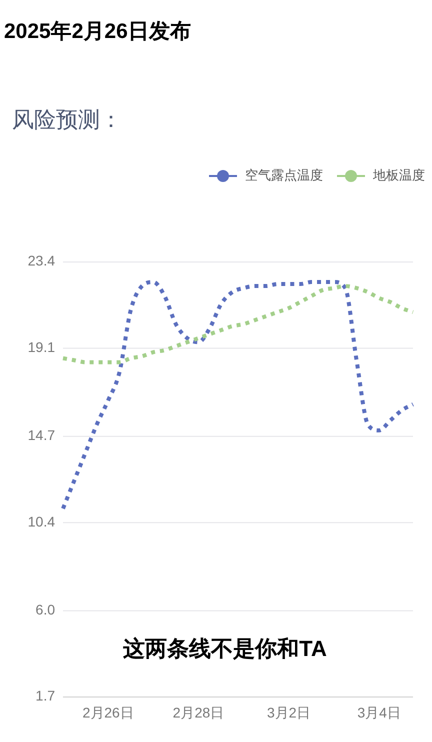 Image resolution: width=432 pixels, height=742 pixels. What do you see at coordinates (108, 712) in the screenshot?
I see `x-tick-label: 2月26日` at bounding box center [108, 712].